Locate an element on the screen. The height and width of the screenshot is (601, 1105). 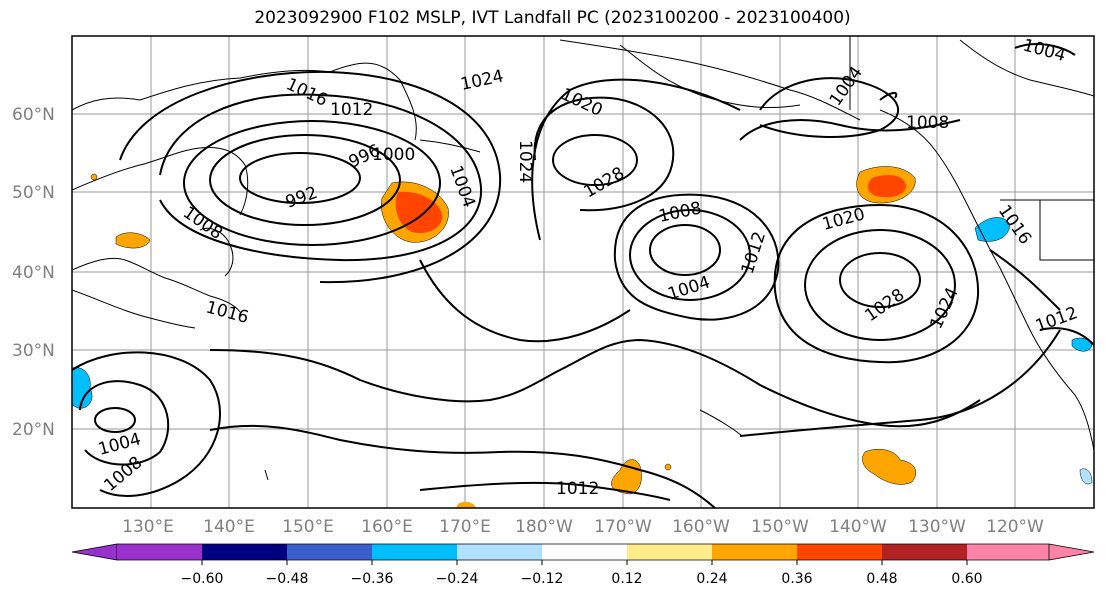
latitude-labels: 60°N 50°N 40°N 30°N 20°N is located at coordinates (33, 272).